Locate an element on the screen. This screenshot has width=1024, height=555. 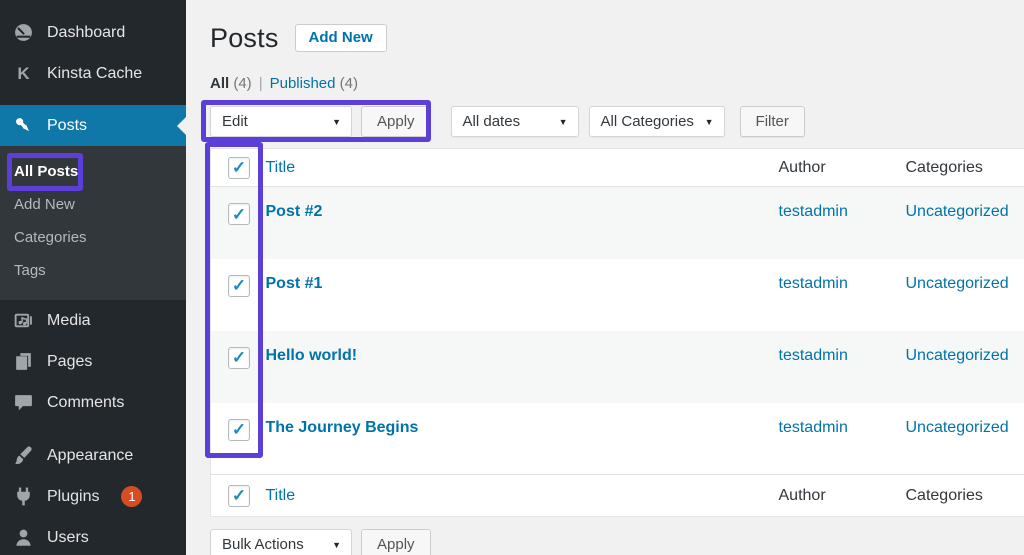
post-title-link: Post #1 is located at coordinates (294, 283).